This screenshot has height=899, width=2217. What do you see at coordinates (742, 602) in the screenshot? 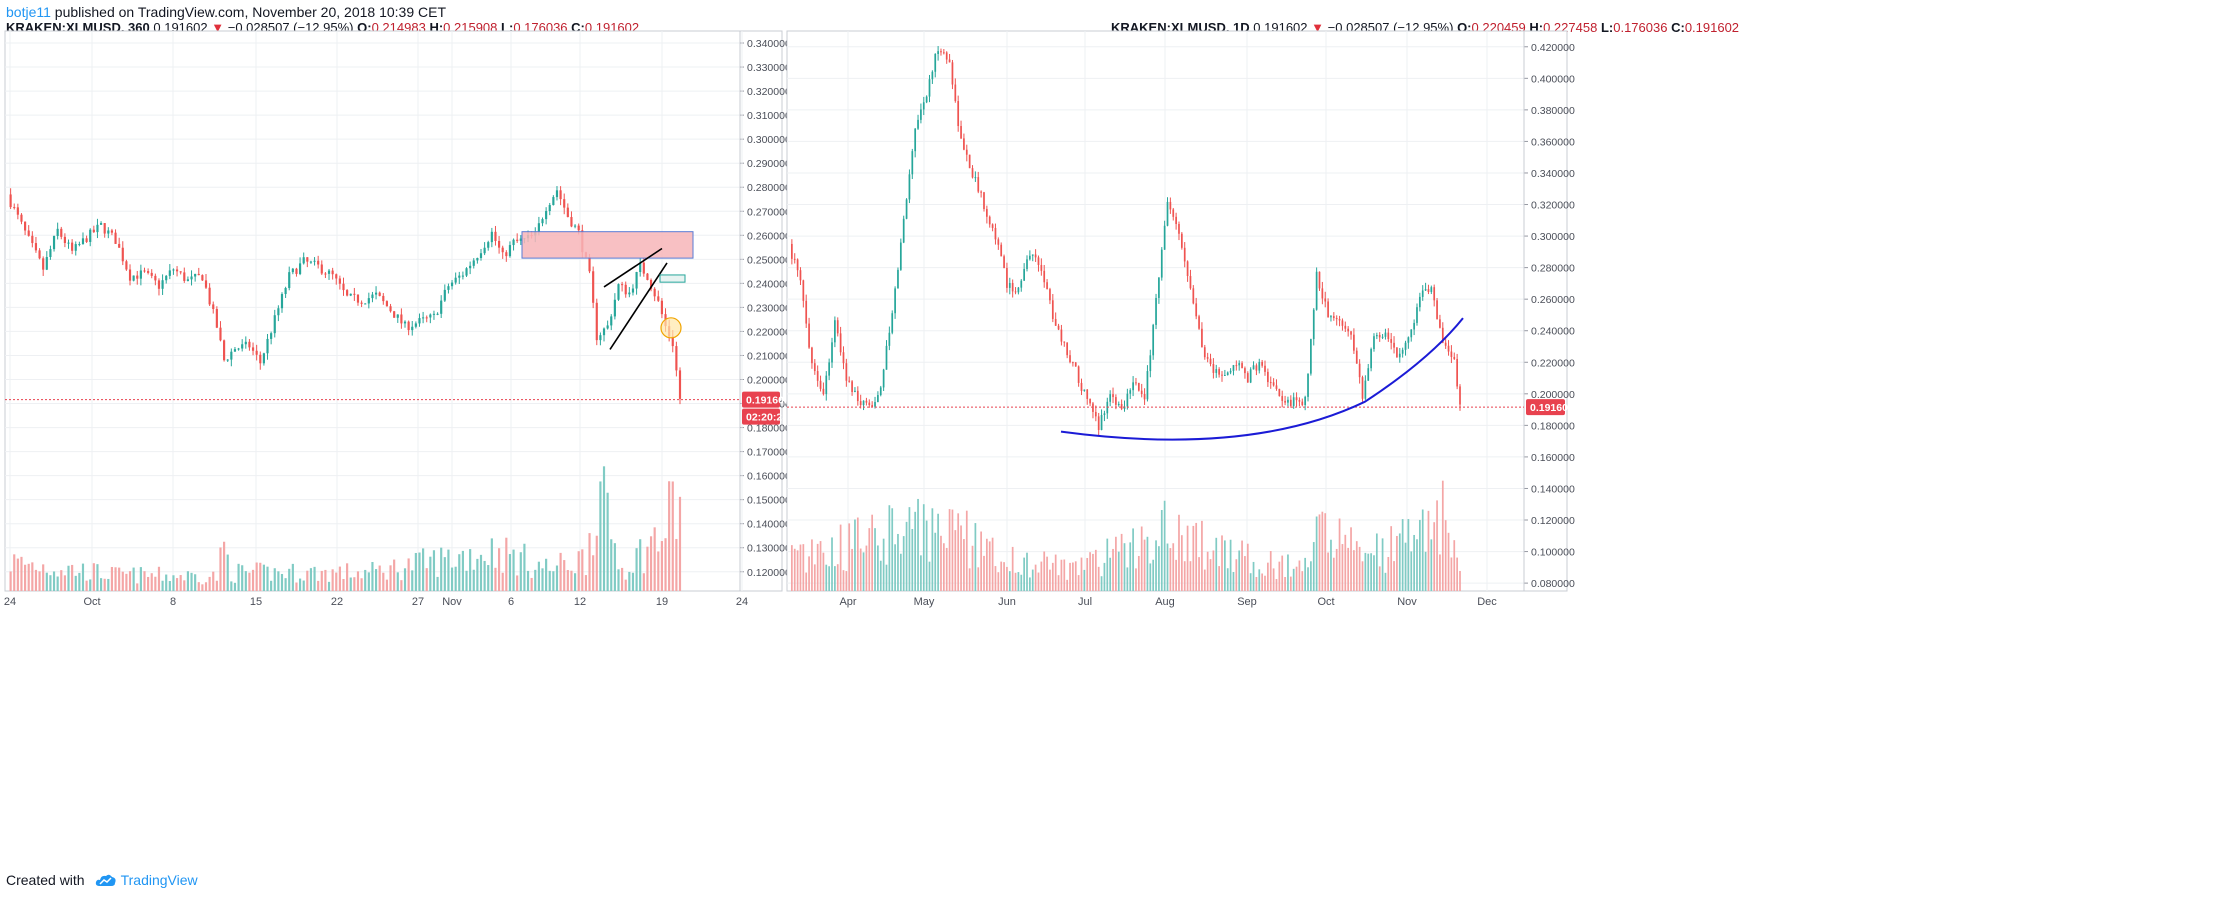
I see `x-tick-label: 24` at bounding box center [742, 602].